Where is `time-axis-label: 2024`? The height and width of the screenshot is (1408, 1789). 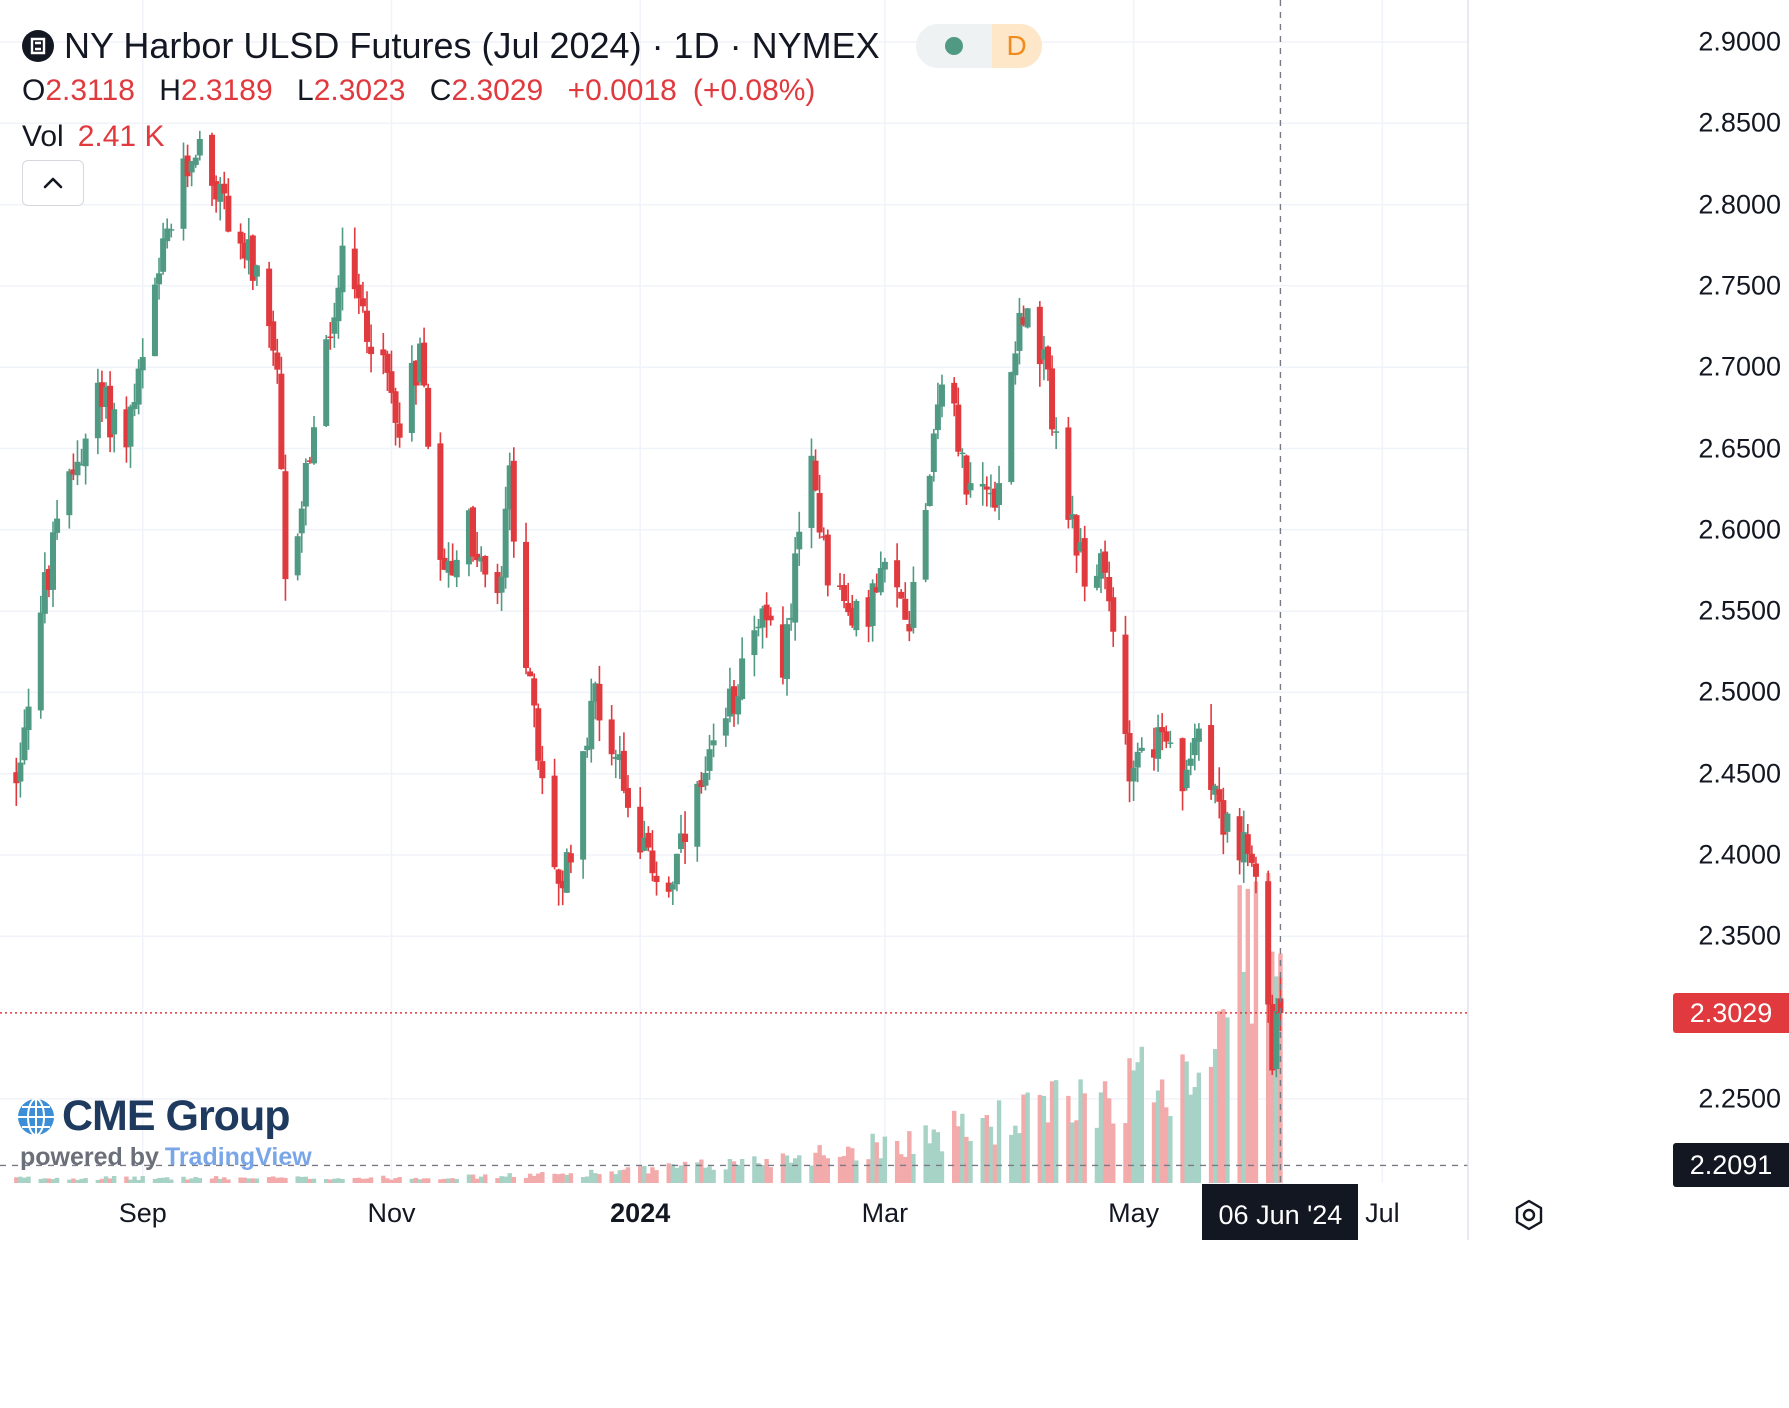 time-axis-label: 2024 is located at coordinates (640, 1213).